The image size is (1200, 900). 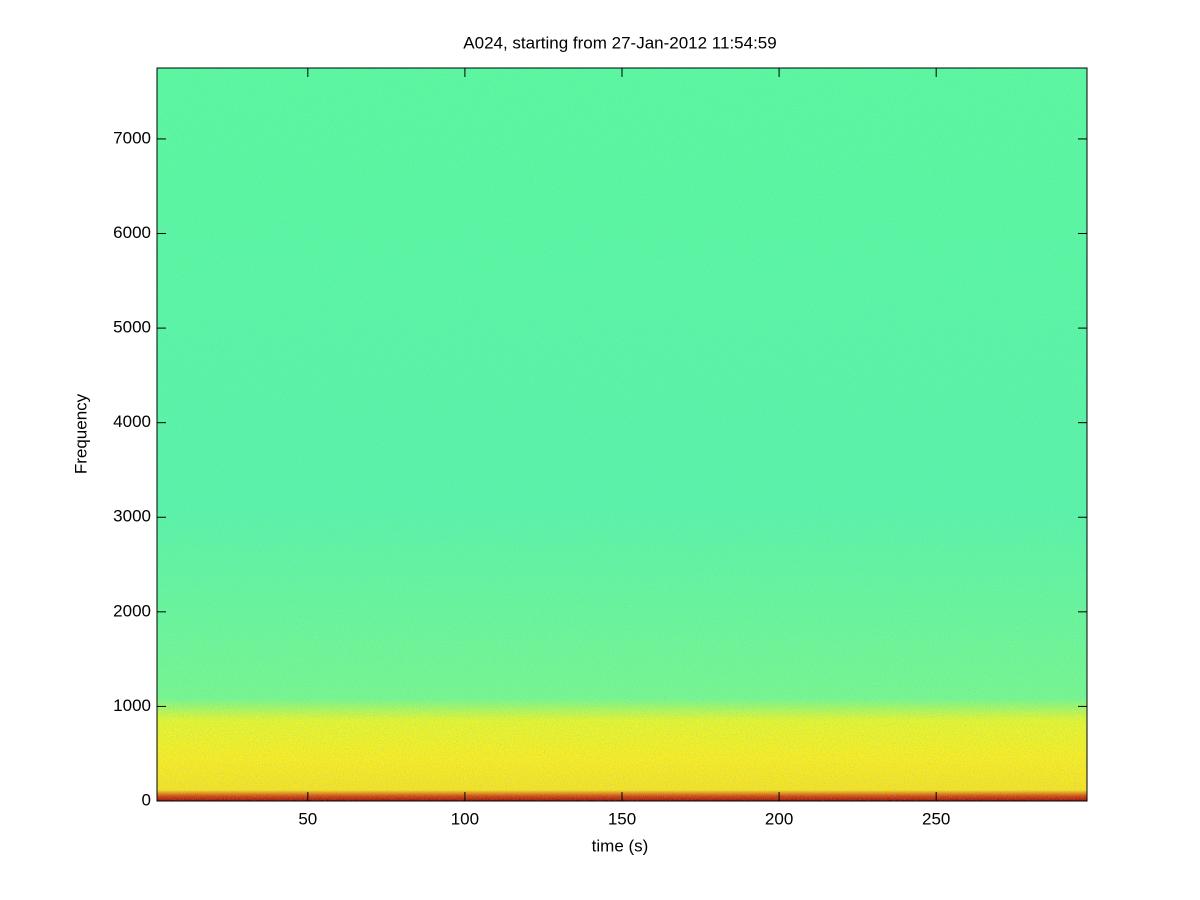 I want to click on y-tick-label: 7000, so click(x=132, y=137).